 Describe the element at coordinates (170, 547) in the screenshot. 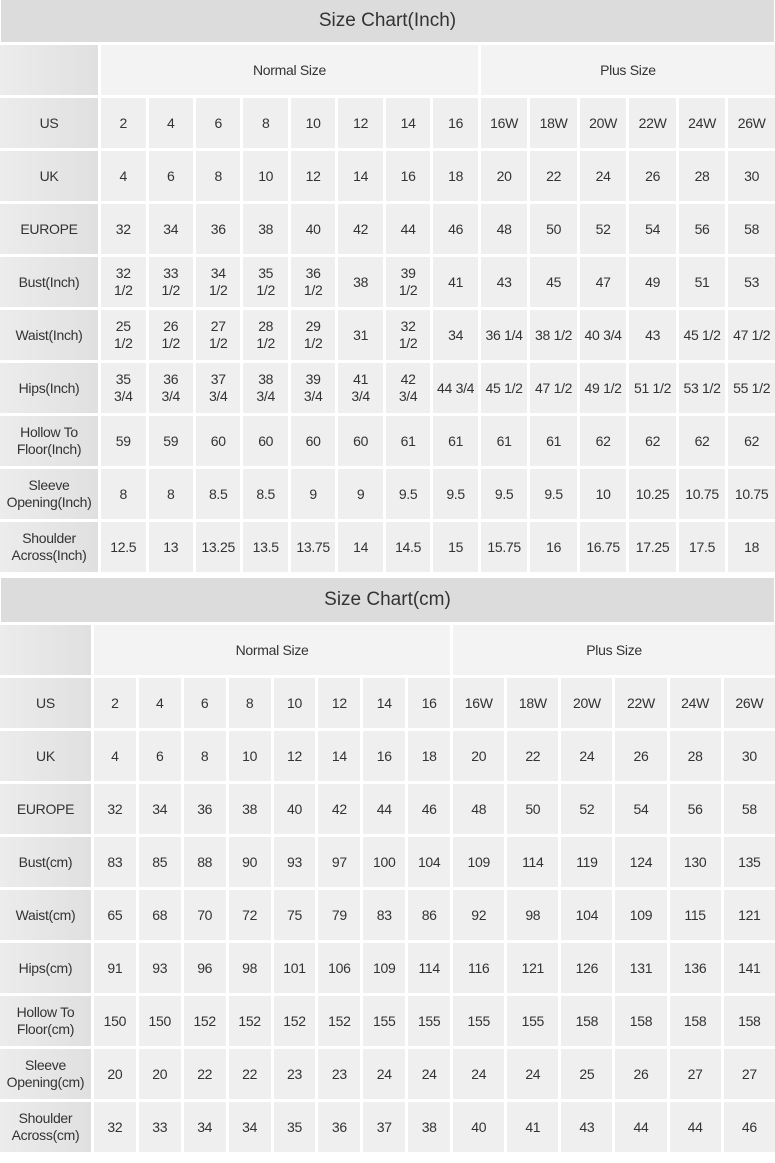

I see `table-cell: 13` at that location.